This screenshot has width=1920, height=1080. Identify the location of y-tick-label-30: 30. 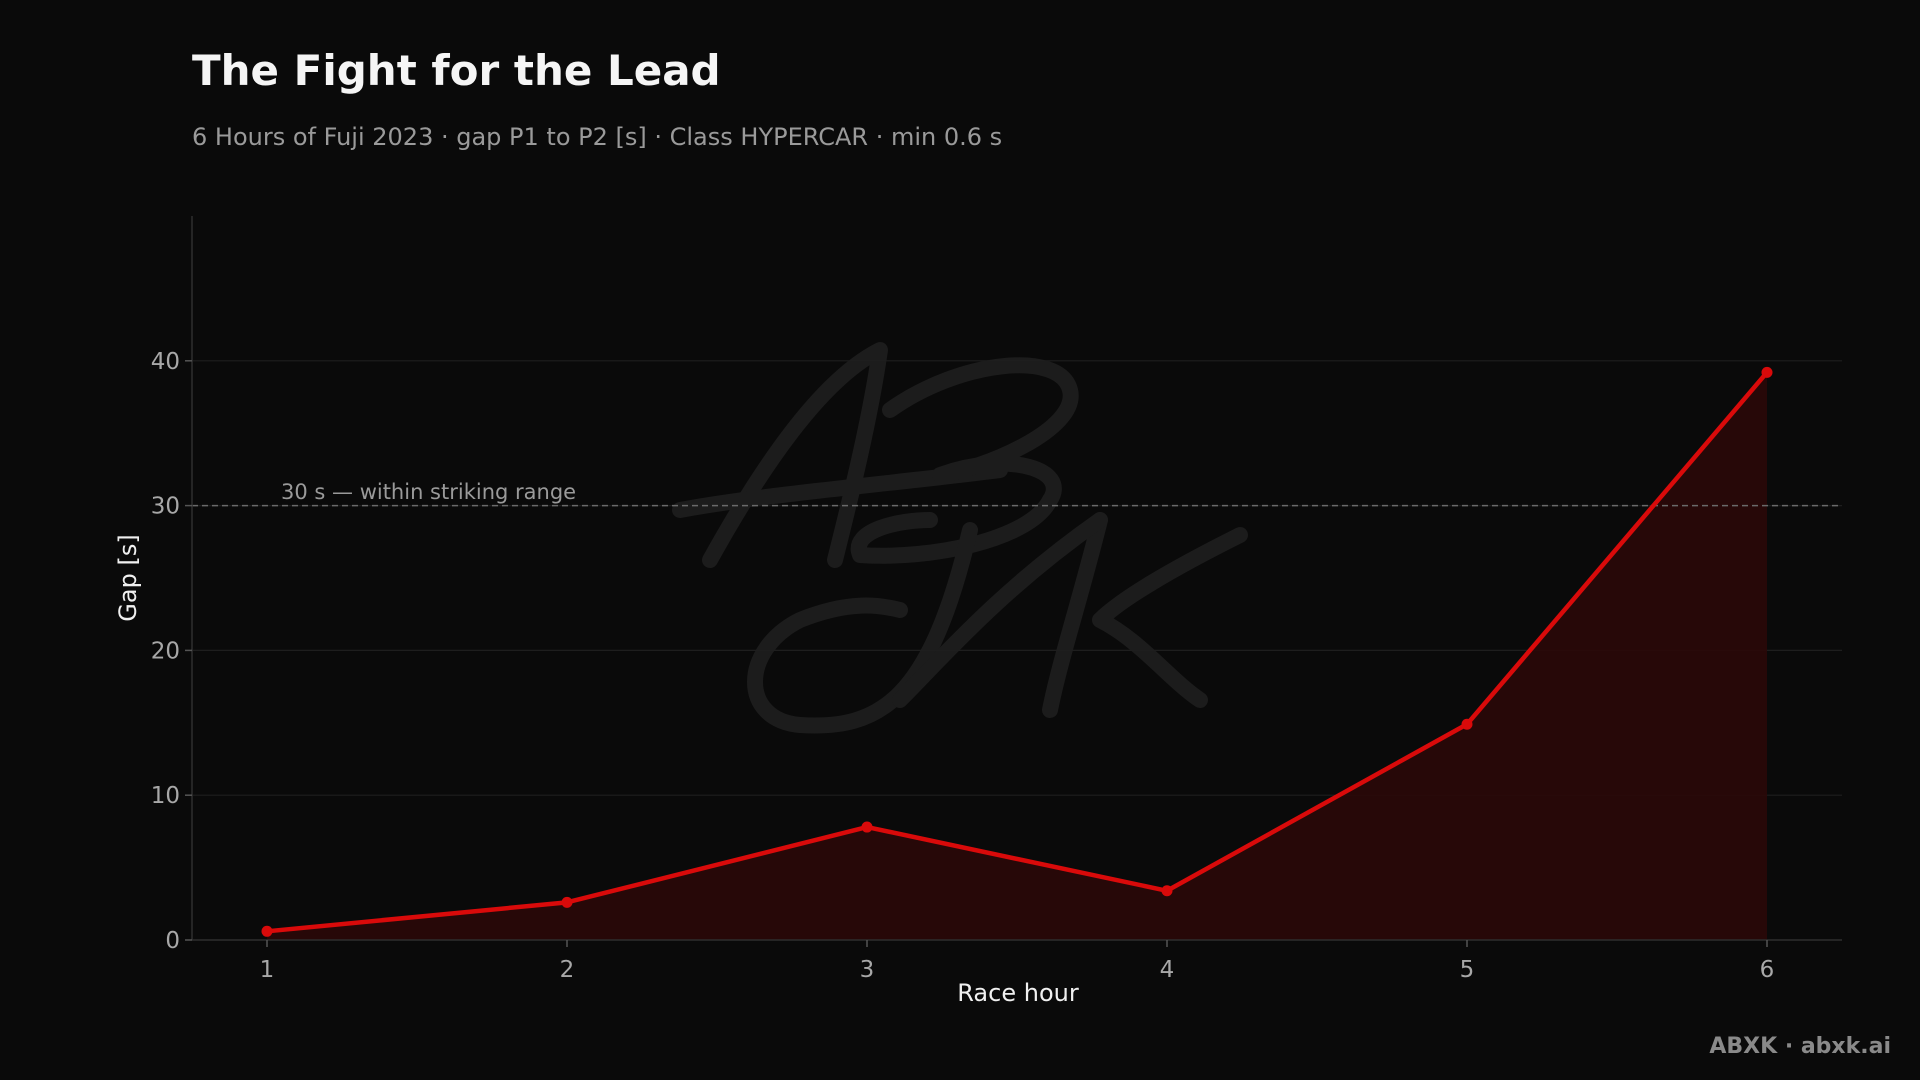
(165, 507).